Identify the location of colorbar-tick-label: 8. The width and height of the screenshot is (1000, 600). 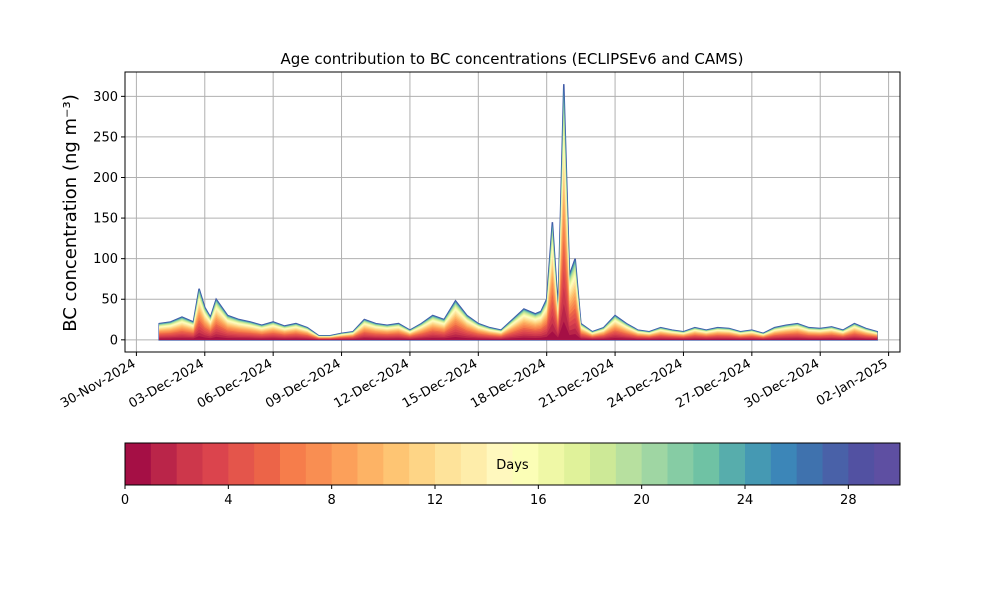
(332, 500).